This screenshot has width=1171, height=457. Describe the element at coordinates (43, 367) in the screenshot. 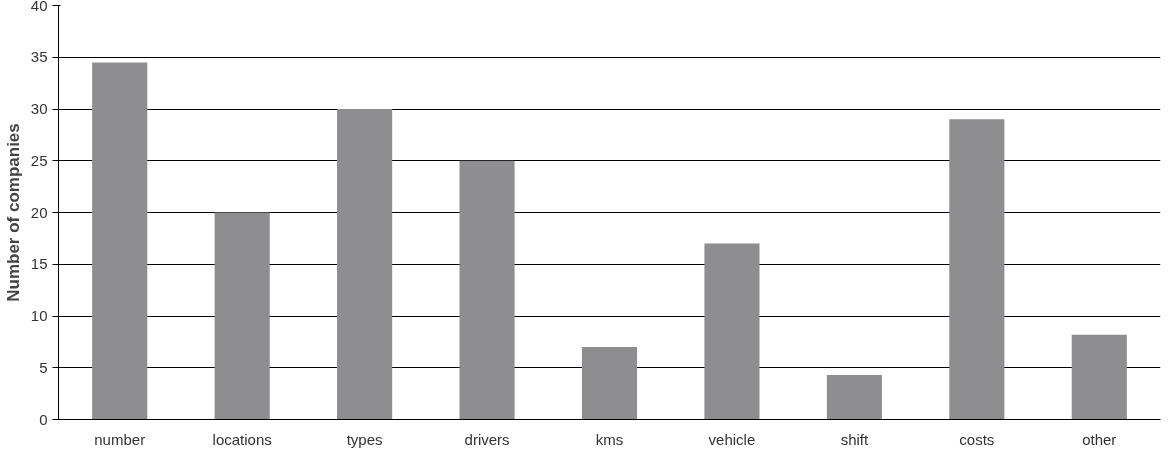

I see `y-tick-label: 5` at that location.